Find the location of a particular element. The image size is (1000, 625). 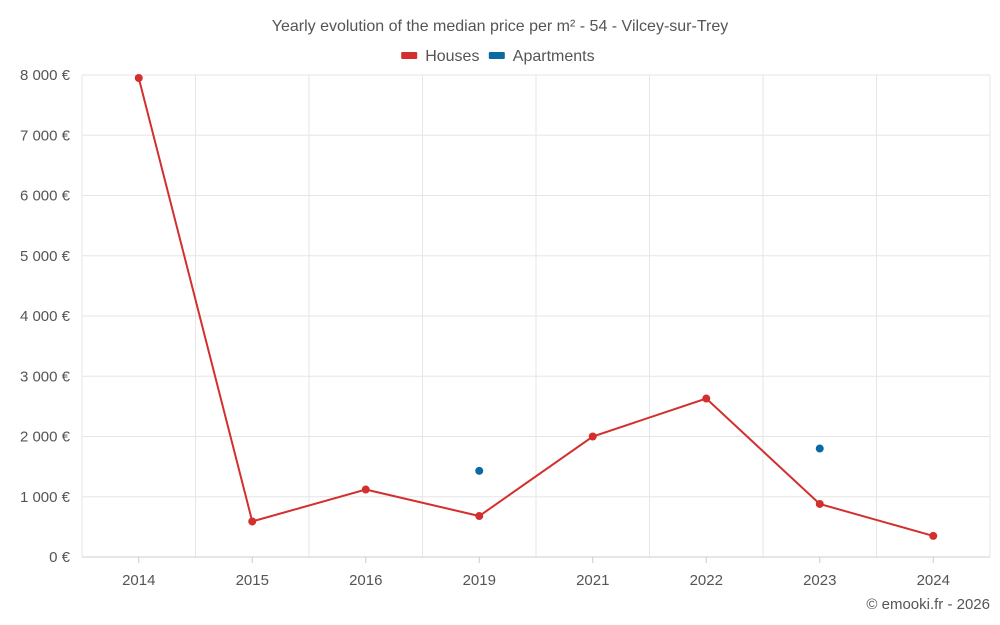

y-tick-label: 1 000 € is located at coordinates (45, 497).